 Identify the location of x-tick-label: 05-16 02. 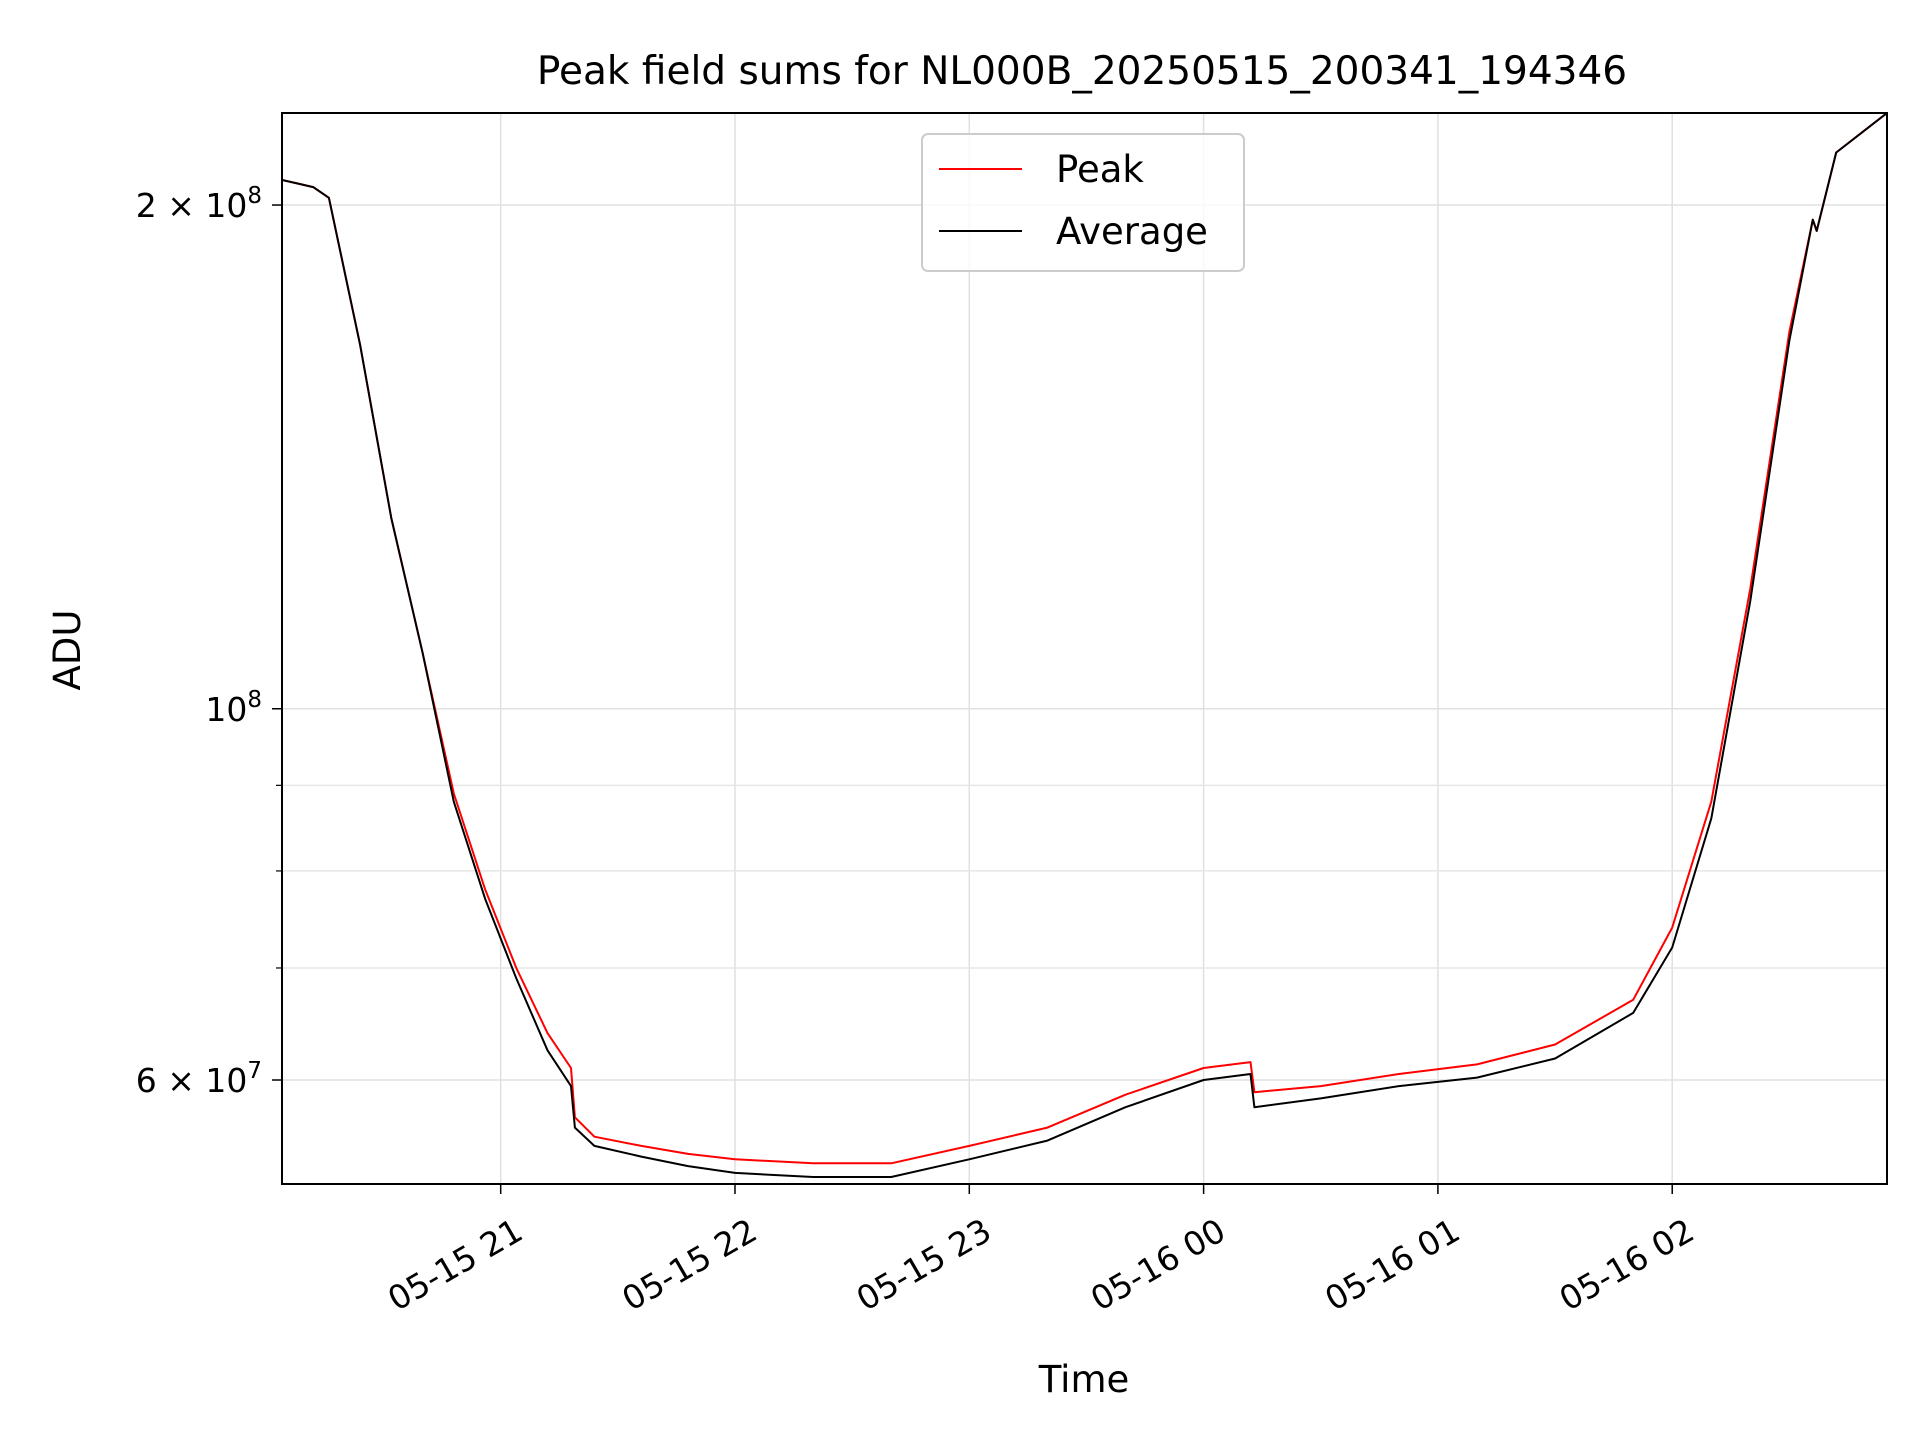
(1627, 1265).